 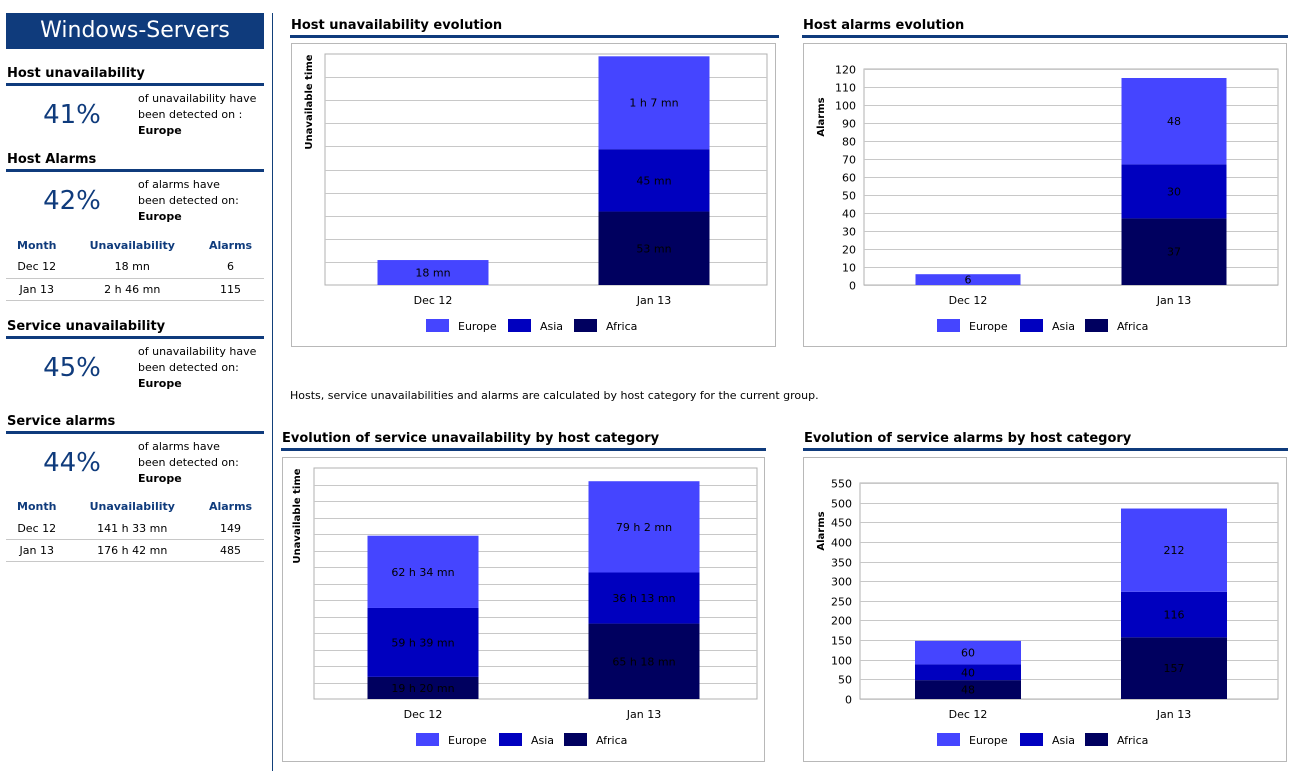 What do you see at coordinates (1174, 191) in the screenshot?
I see `data-label: 30` at bounding box center [1174, 191].